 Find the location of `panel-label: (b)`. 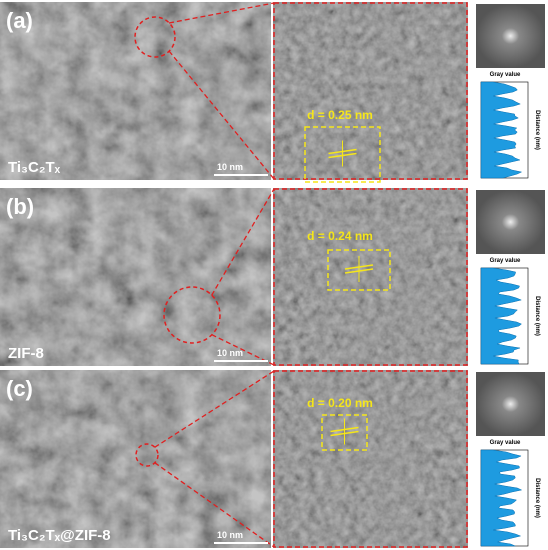

panel-label: (b) is located at coordinates (20, 206).